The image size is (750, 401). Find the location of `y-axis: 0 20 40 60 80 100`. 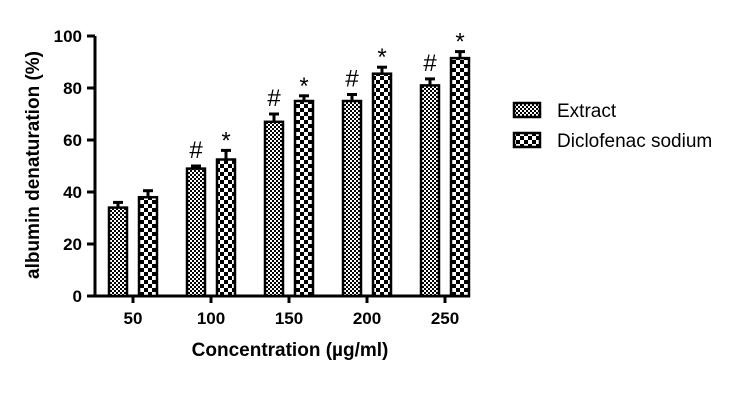

y-axis: 0 20 40 60 80 100 is located at coordinates (75, 166).